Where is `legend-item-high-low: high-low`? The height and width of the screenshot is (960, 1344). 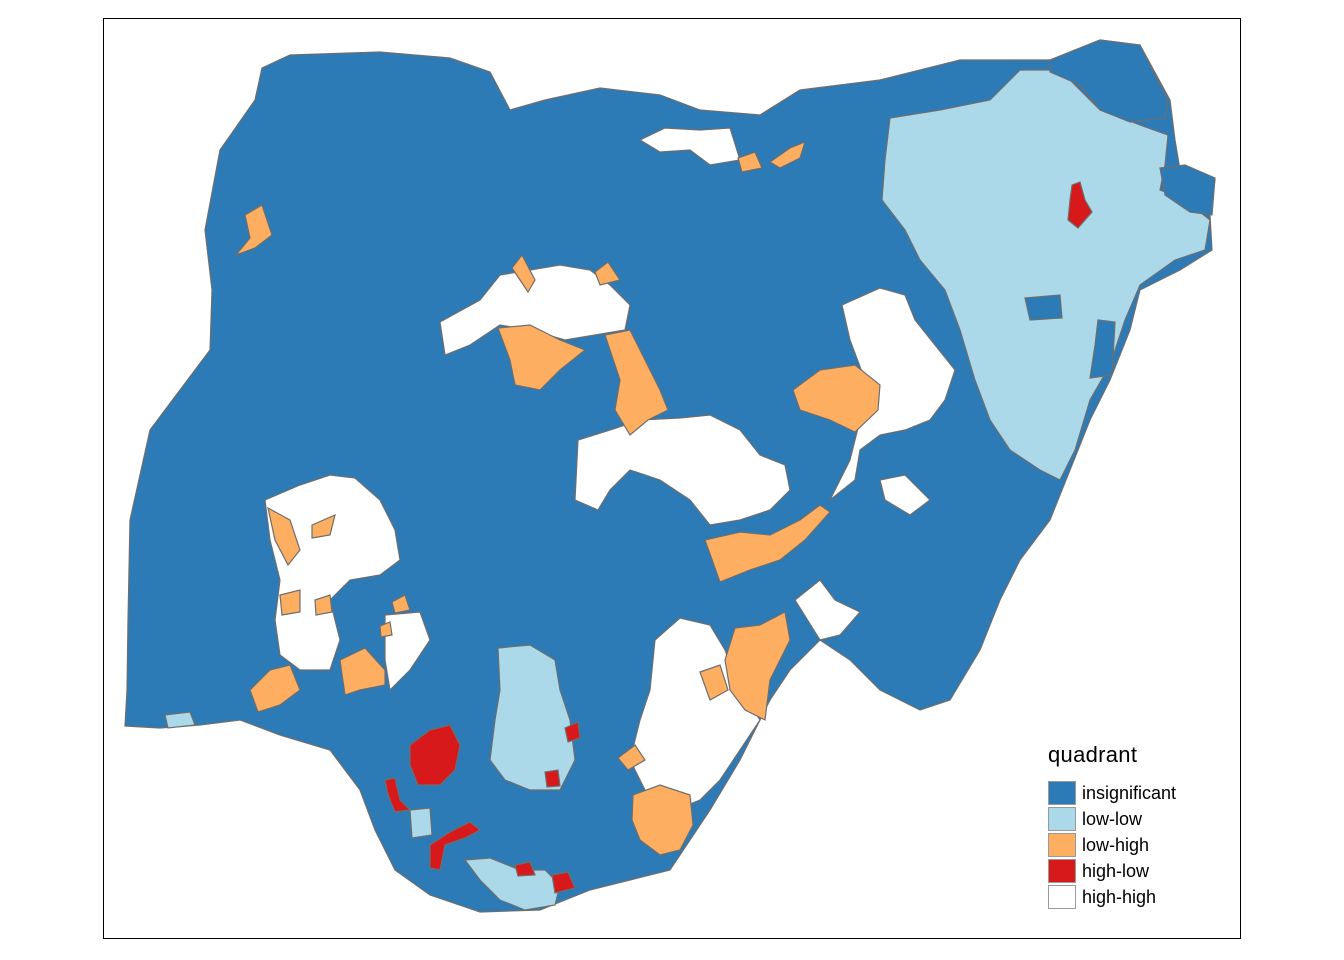
legend-item-high-low: high-low is located at coordinates (1112, 871).